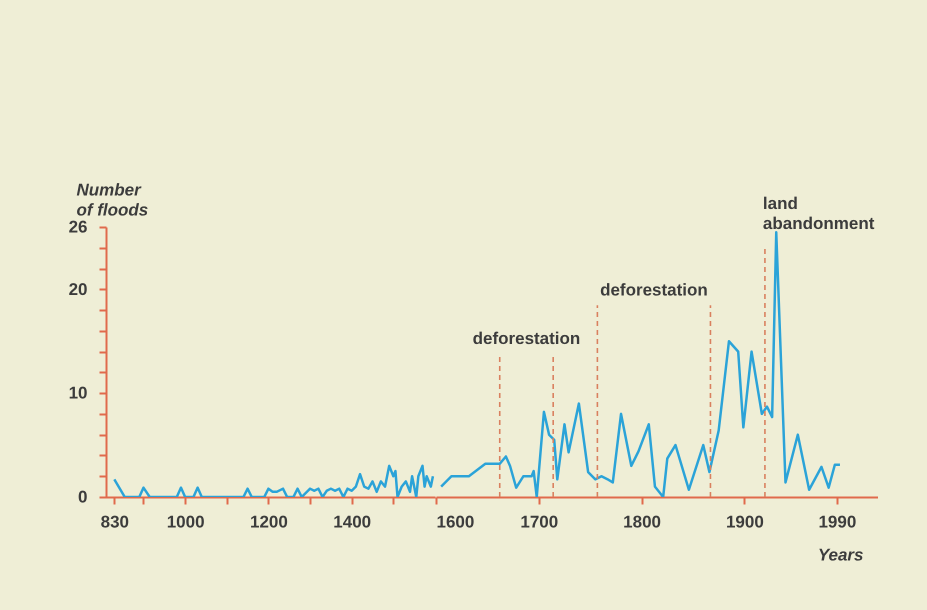 This screenshot has height=610, width=927. Describe the element at coordinates (273, 480) in the screenshot. I see `line-series` at that location.